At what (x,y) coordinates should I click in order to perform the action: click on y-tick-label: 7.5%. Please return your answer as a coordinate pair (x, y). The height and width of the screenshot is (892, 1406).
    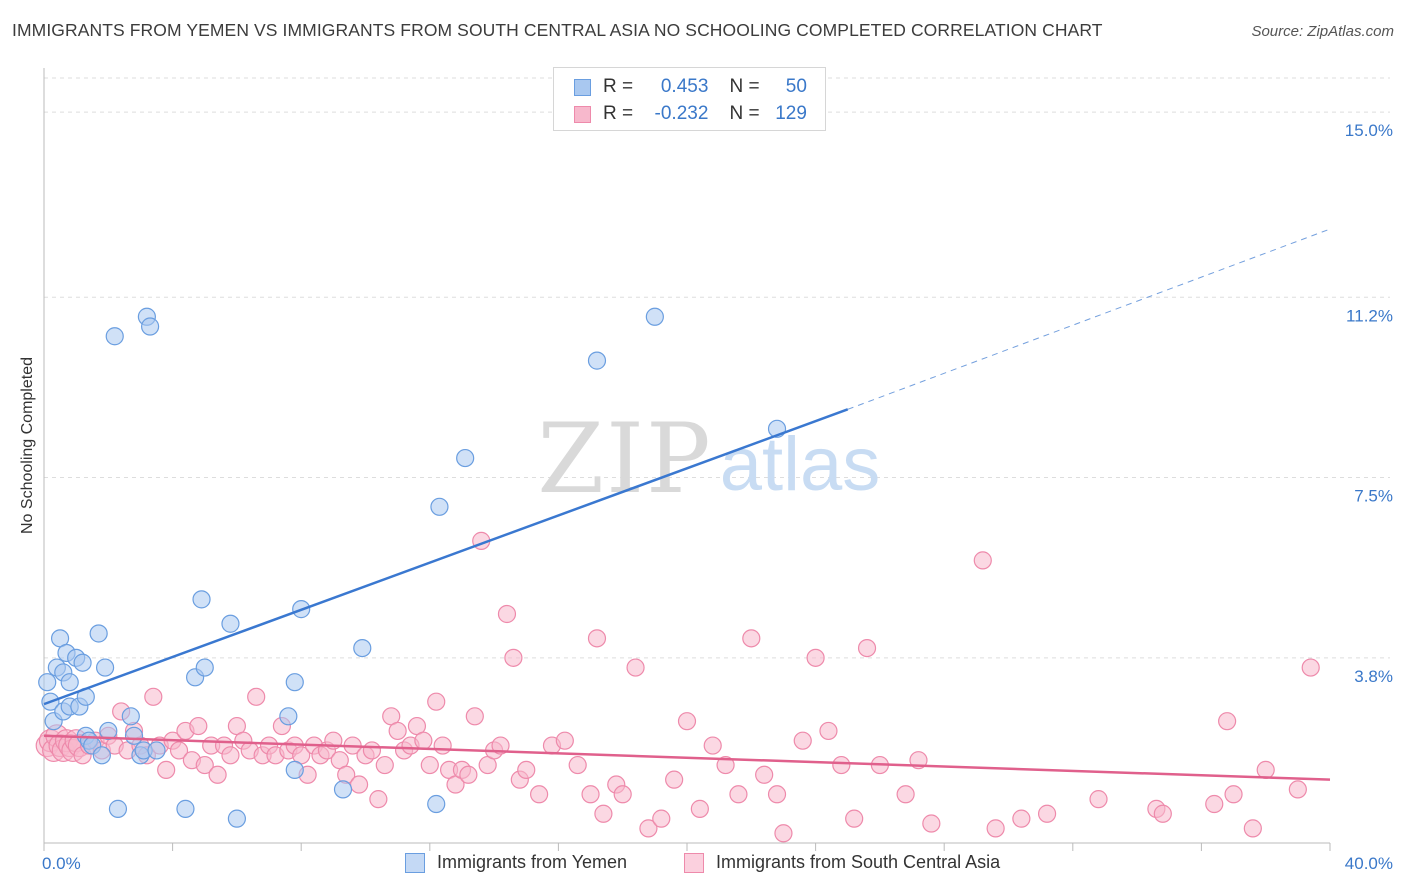
    Looking at the image, I should click on (1373, 496).